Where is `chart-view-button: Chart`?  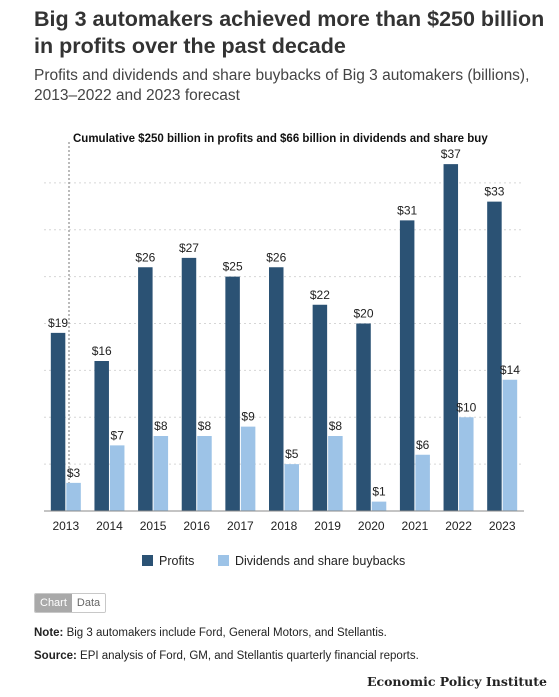 chart-view-button: Chart is located at coordinates (53, 603).